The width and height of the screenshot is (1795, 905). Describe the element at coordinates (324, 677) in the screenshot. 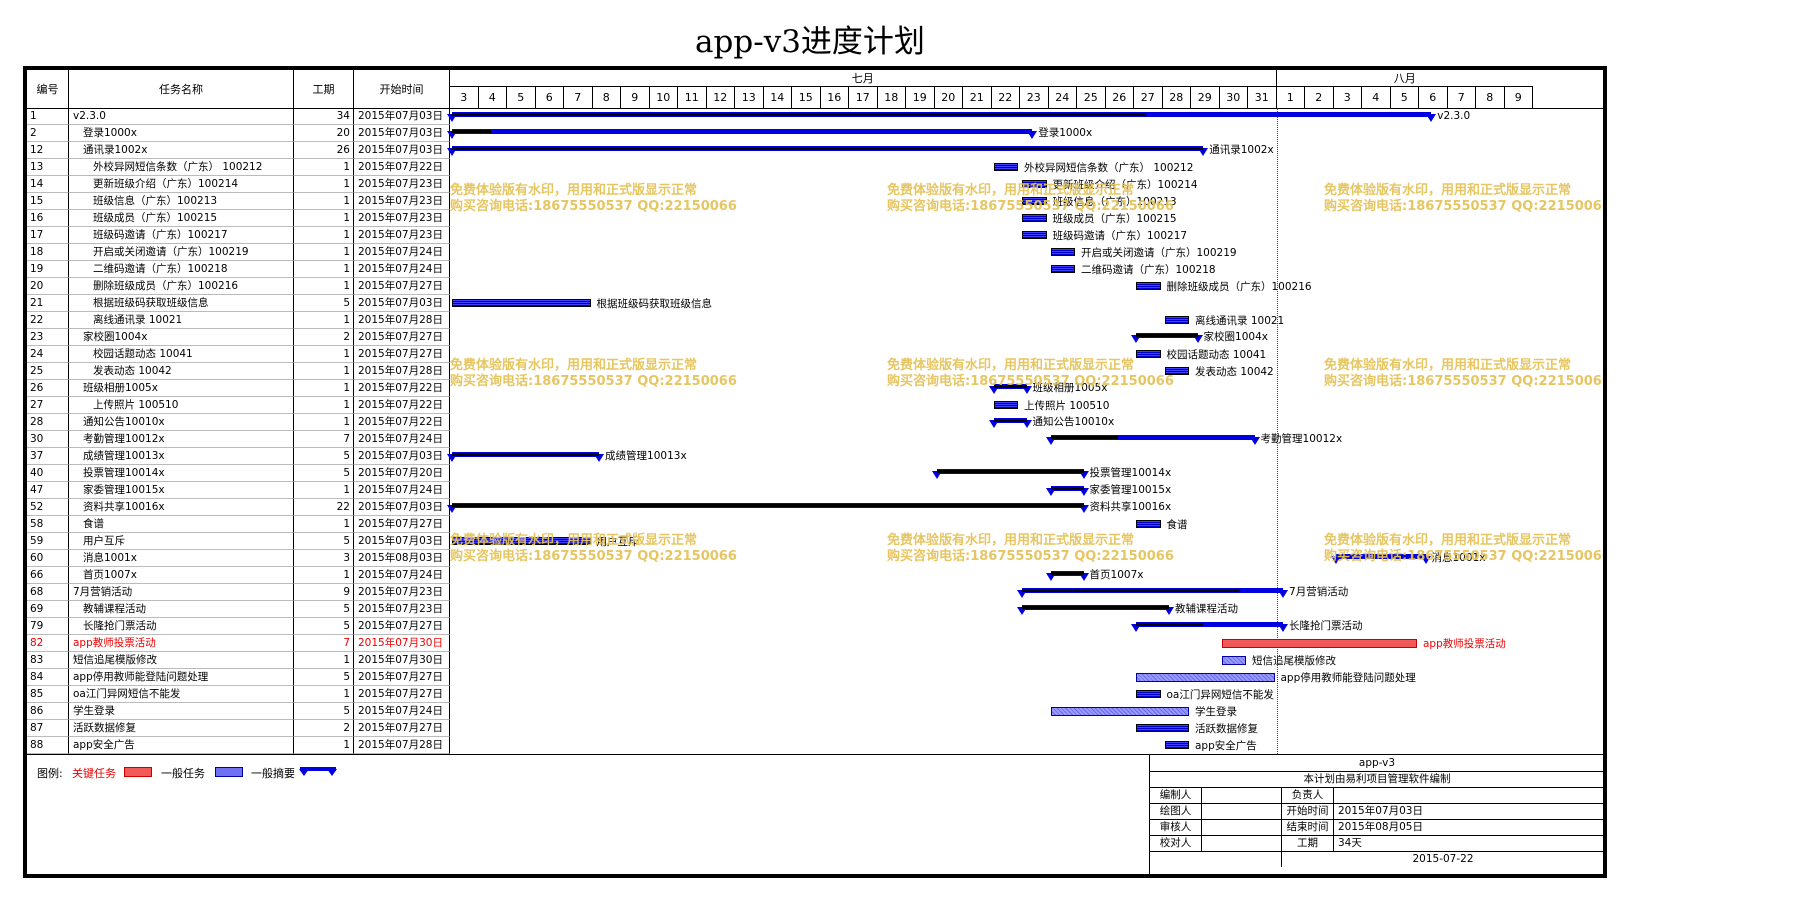

I see `task-duration: 5` at that location.